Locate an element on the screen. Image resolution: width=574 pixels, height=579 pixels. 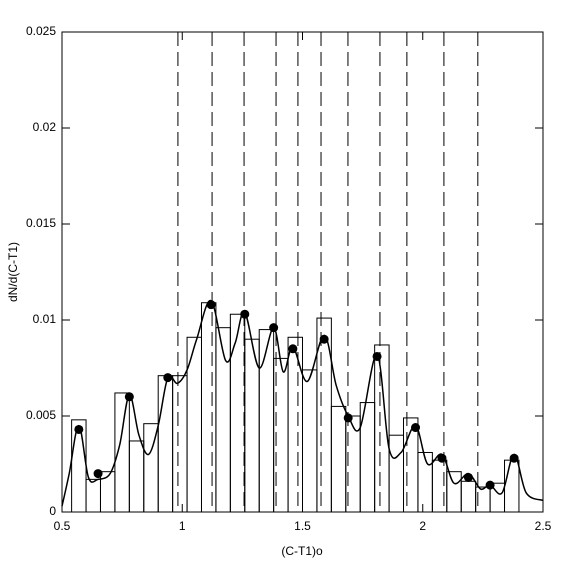
y-tick-label: 0.025 is located at coordinates (41, 31).